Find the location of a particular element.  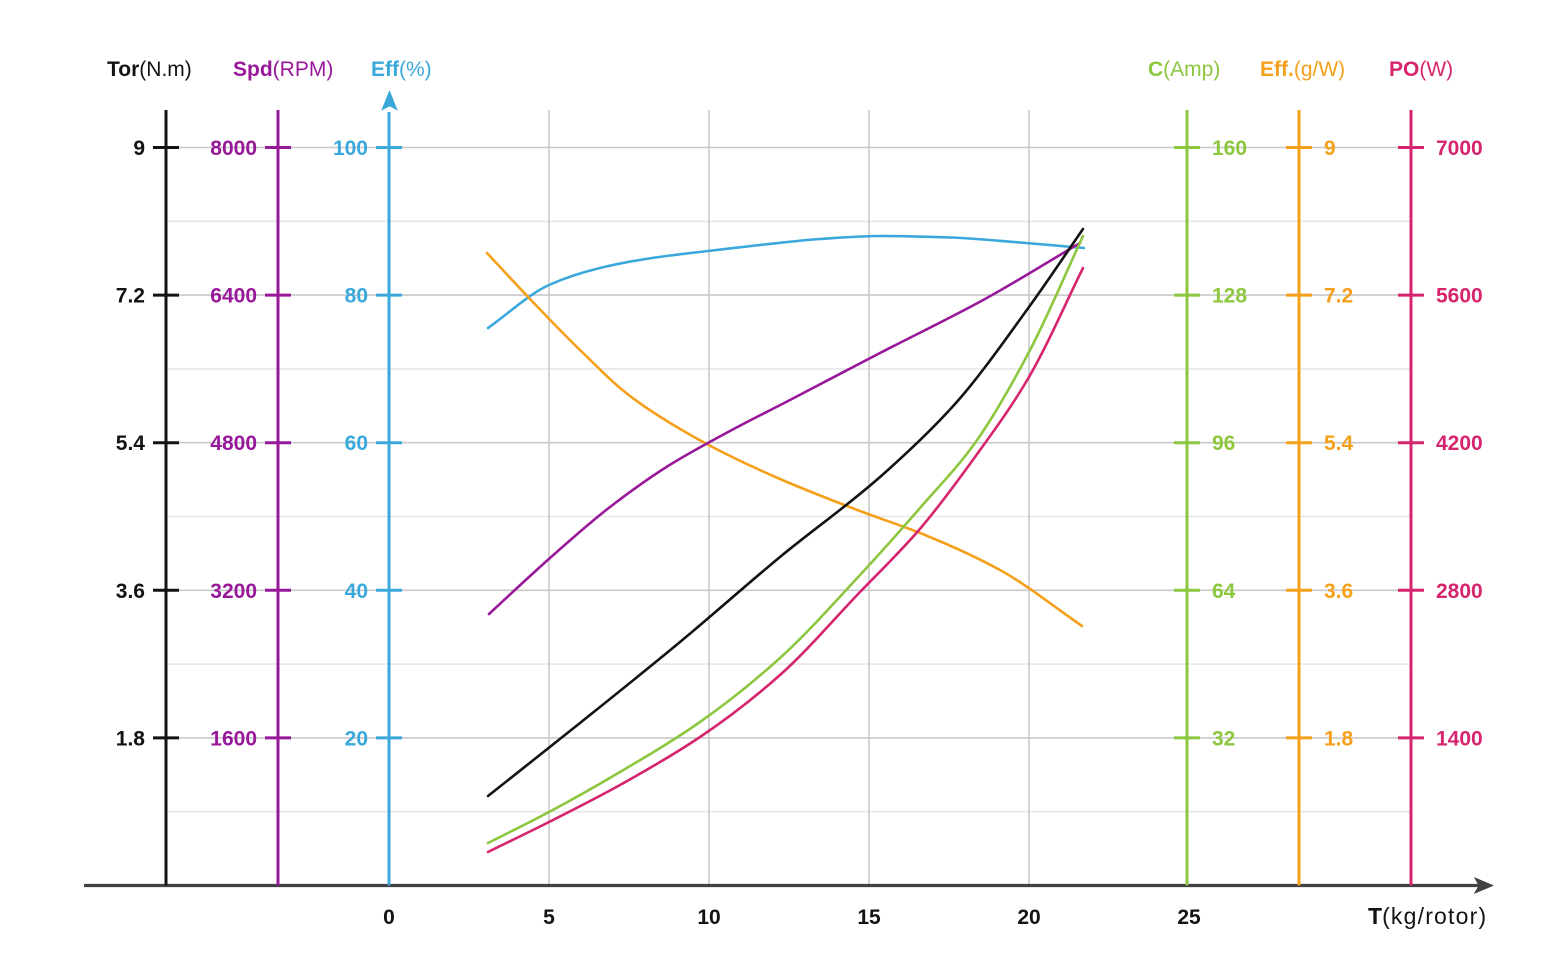

svg-text: 2800 is located at coordinates (1459, 591).